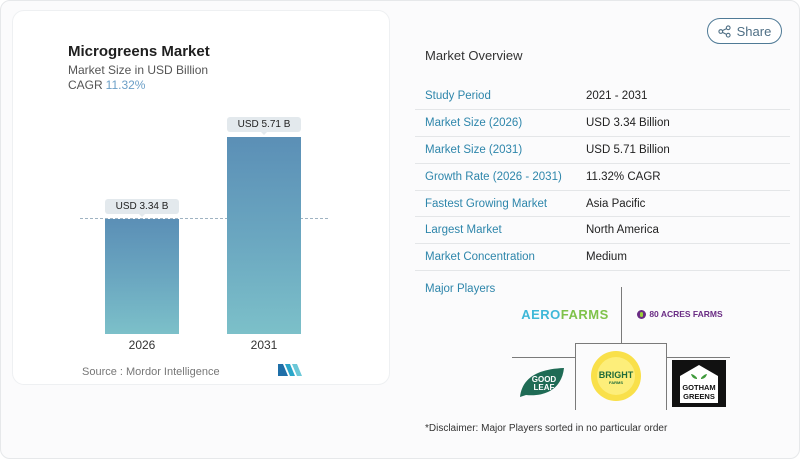  What do you see at coordinates (616, 382) in the screenshot?
I see `svg-text: FARMS` at bounding box center [616, 382].